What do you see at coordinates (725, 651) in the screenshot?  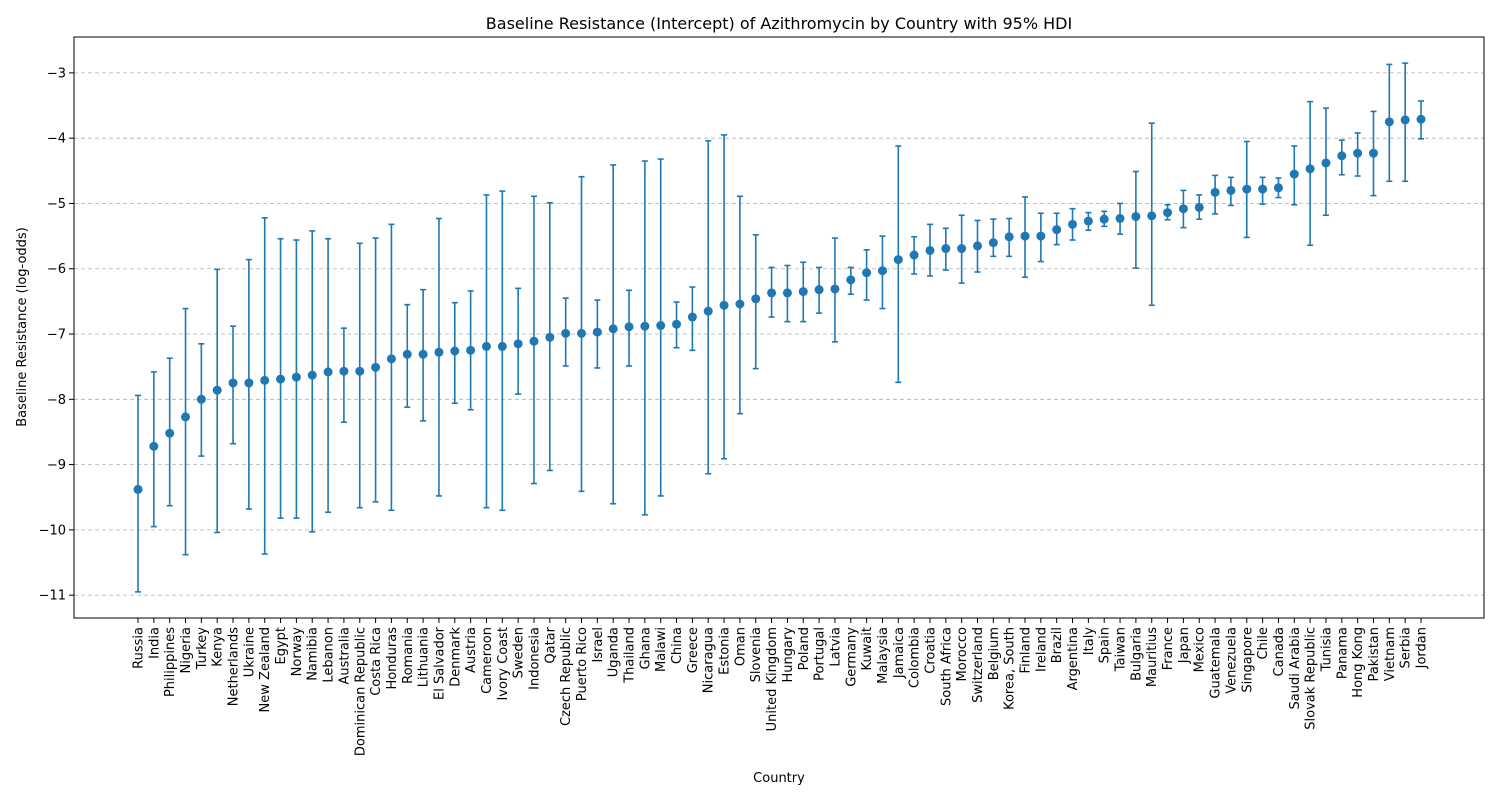 I see `x-tick-label: Estonia` at bounding box center [725, 651].